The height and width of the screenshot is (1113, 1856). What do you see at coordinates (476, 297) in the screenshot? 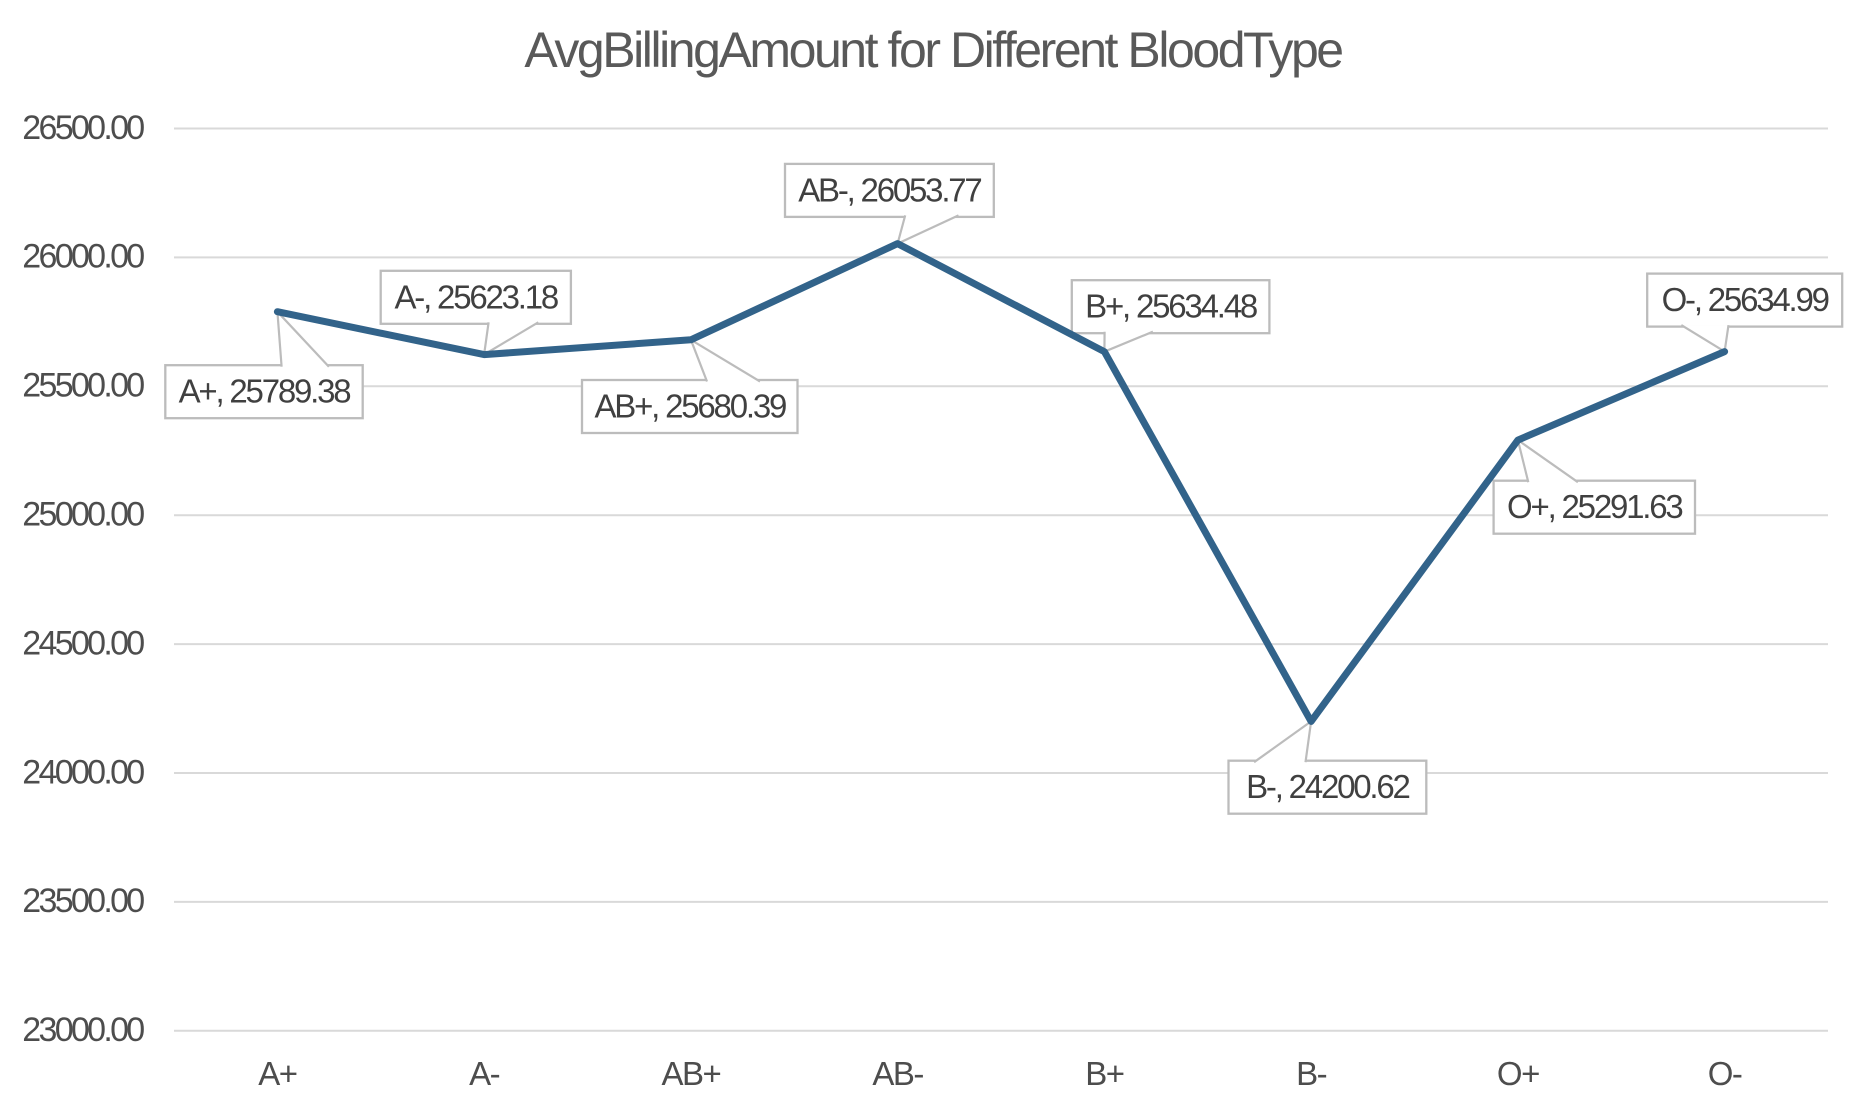
I see `svg-text: A-, 25623.18` at bounding box center [476, 297].